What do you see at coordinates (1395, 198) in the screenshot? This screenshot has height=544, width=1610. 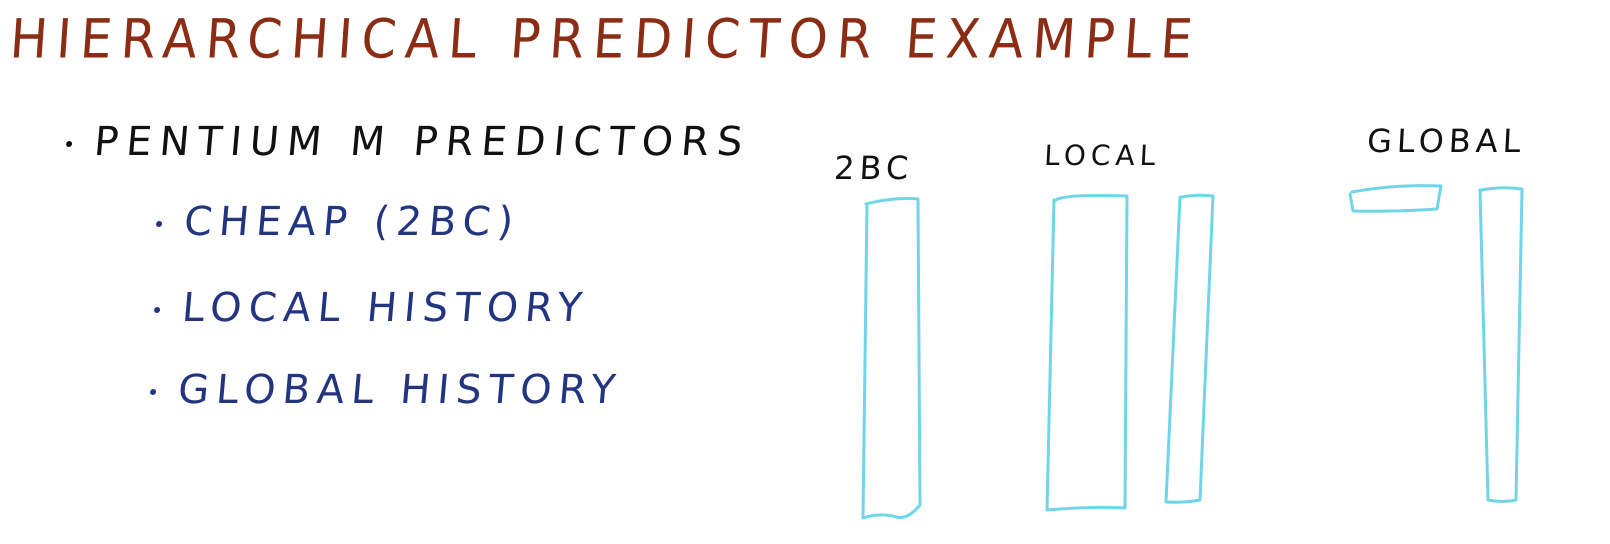 I see `table-global-history-register` at bounding box center [1395, 198].